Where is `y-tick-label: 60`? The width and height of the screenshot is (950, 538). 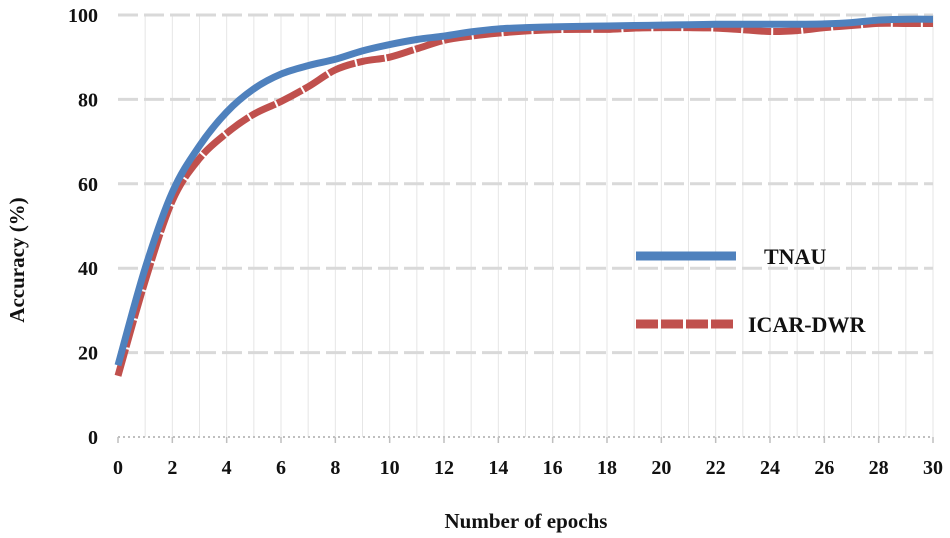
y-tick-label: 60 is located at coordinates (88, 185).